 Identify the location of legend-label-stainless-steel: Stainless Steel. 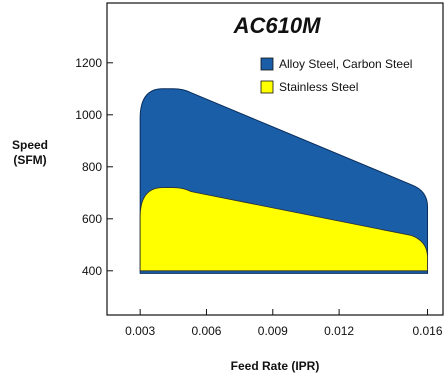
(318, 87).